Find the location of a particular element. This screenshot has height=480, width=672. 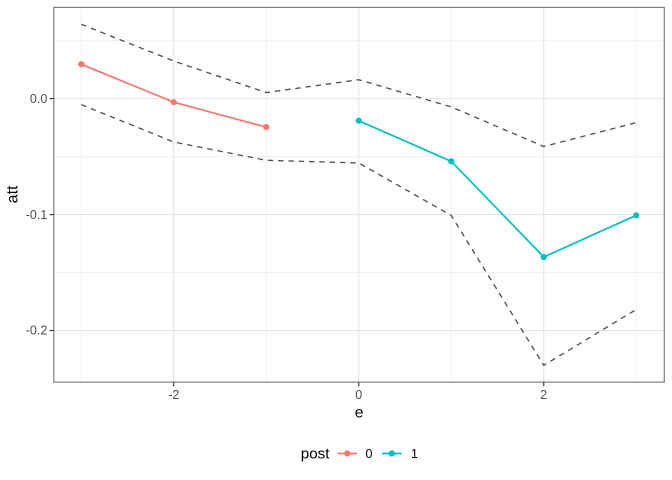

svg-text: -0.2 is located at coordinates (37, 331).